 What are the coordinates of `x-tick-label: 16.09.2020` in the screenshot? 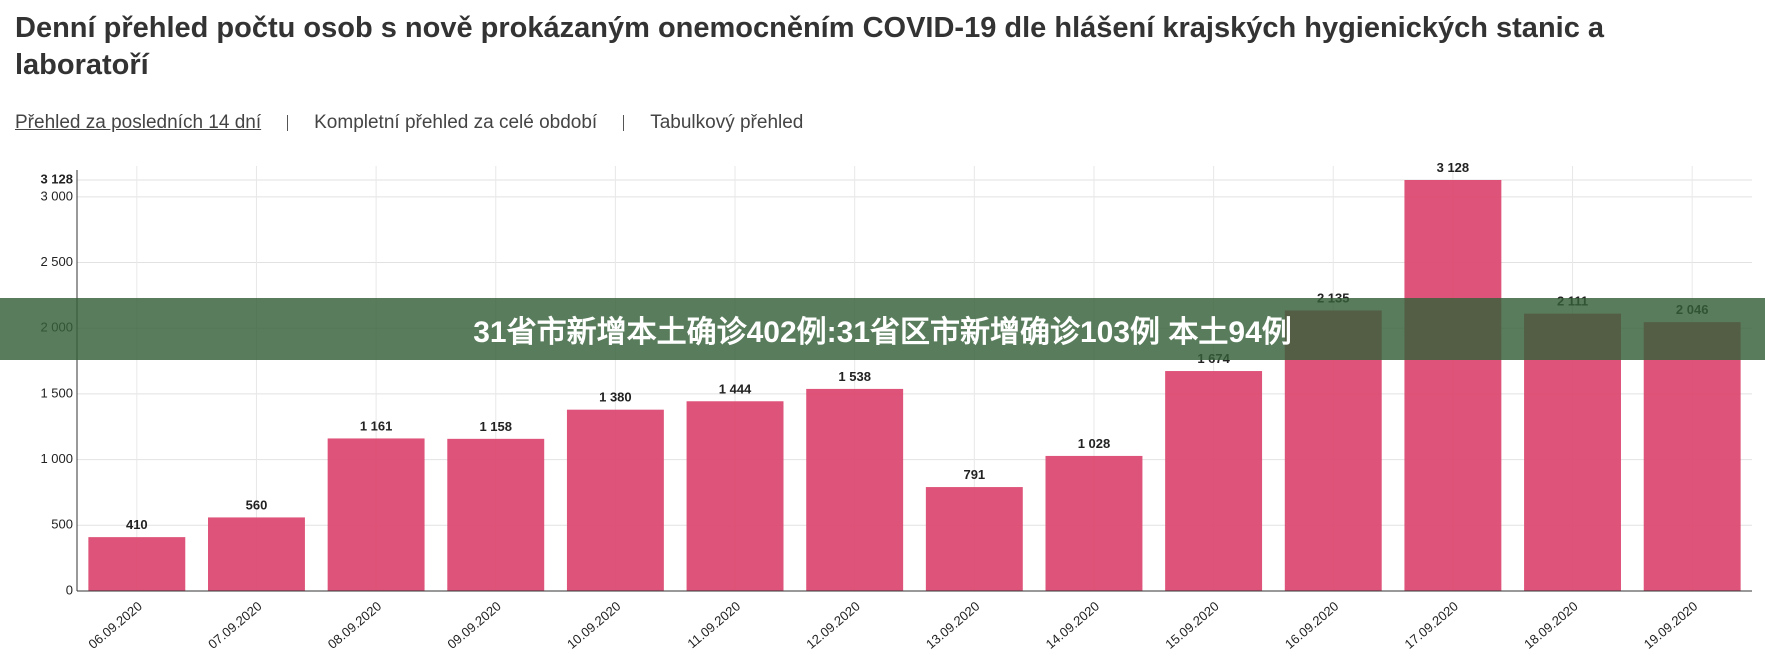 It's located at (1311, 624).